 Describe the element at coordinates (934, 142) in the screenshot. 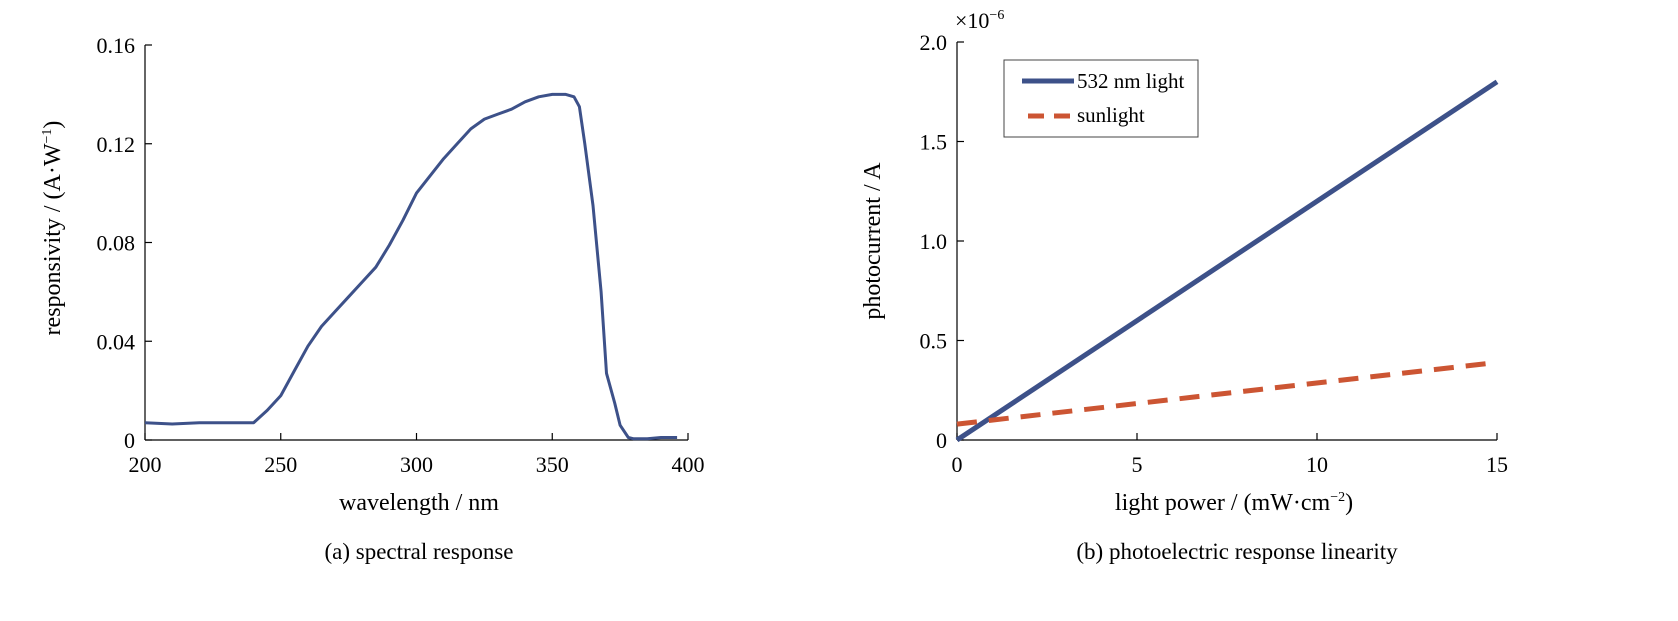

I see `y-tick-label: 1.5` at that location.